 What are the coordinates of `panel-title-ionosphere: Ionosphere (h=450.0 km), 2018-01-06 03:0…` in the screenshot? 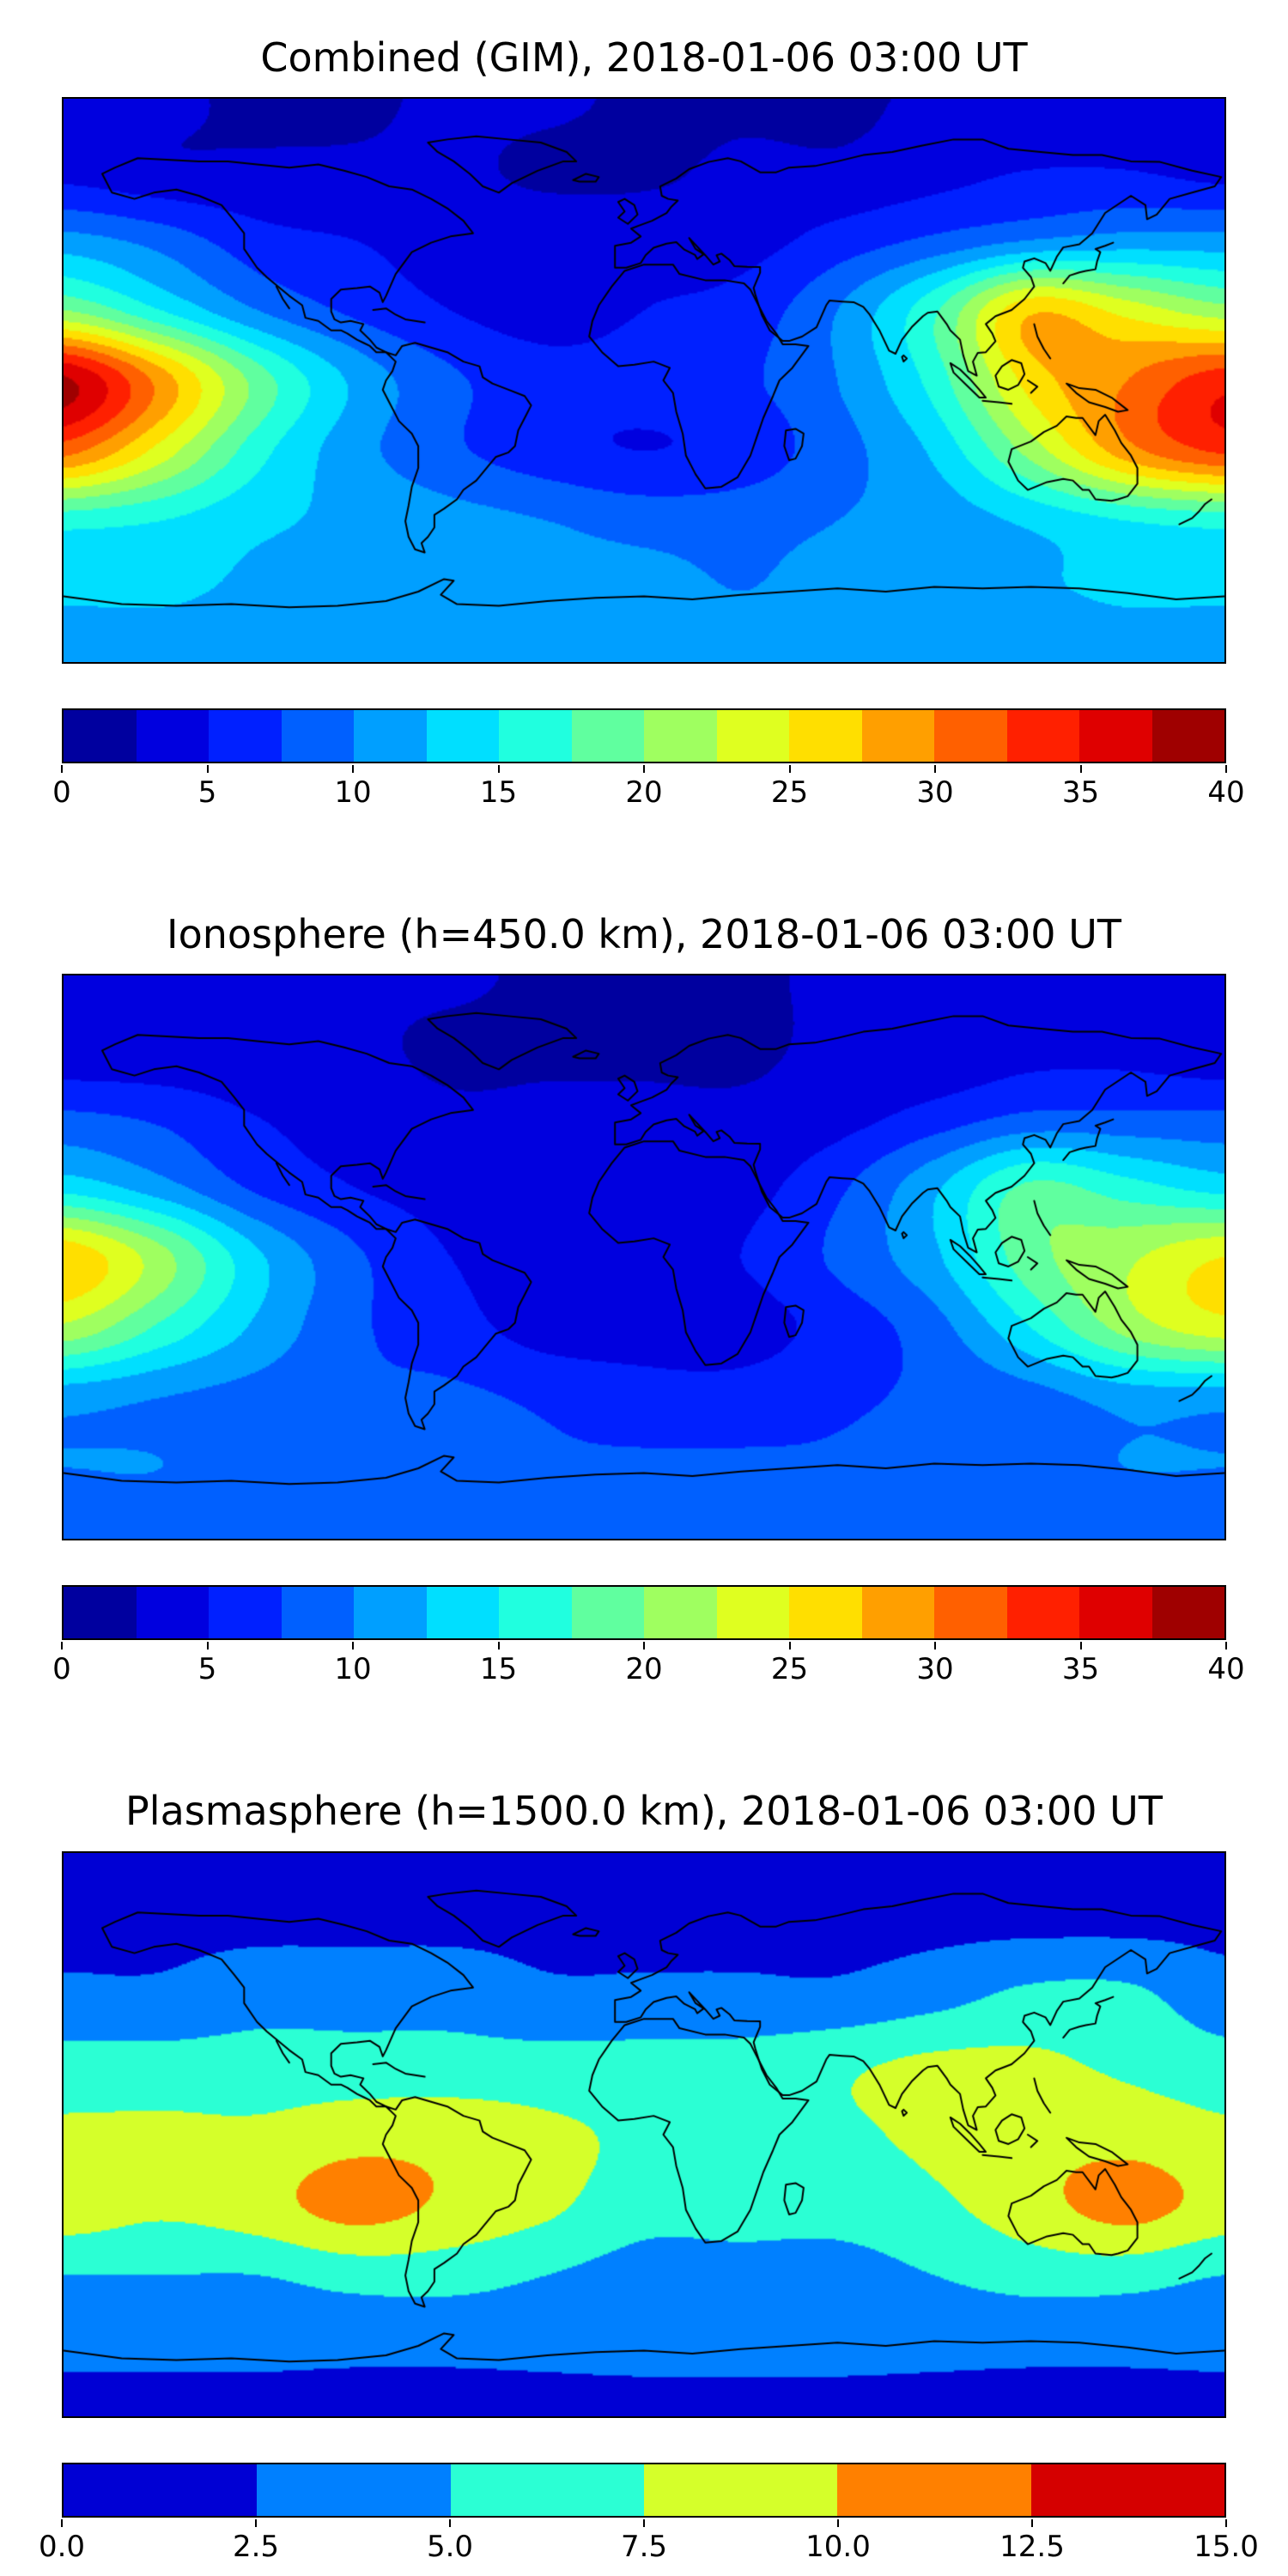 It's located at (644, 935).